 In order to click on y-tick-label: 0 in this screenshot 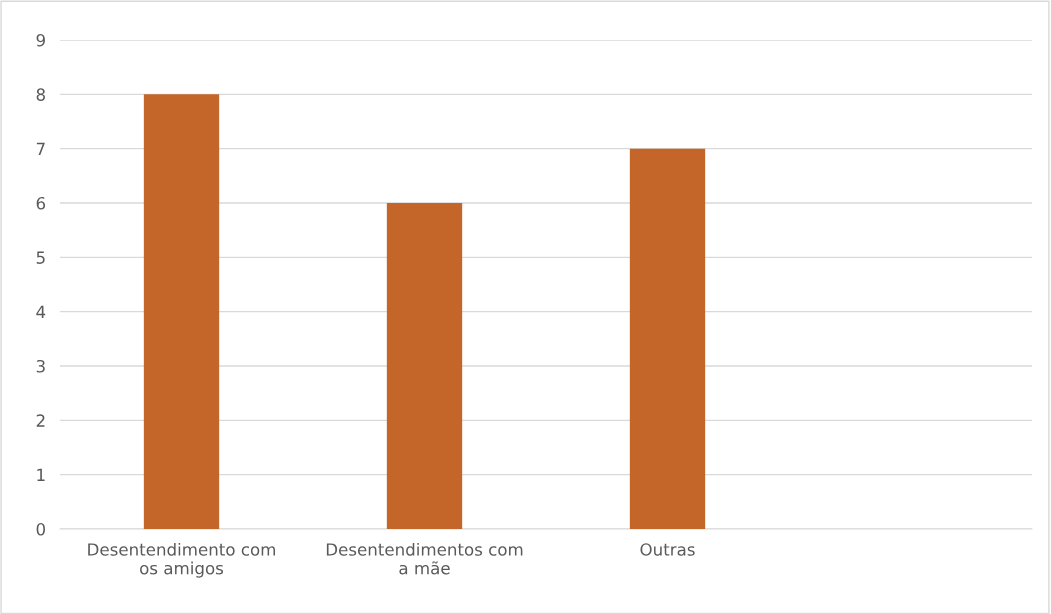, I will do `click(40, 529)`.